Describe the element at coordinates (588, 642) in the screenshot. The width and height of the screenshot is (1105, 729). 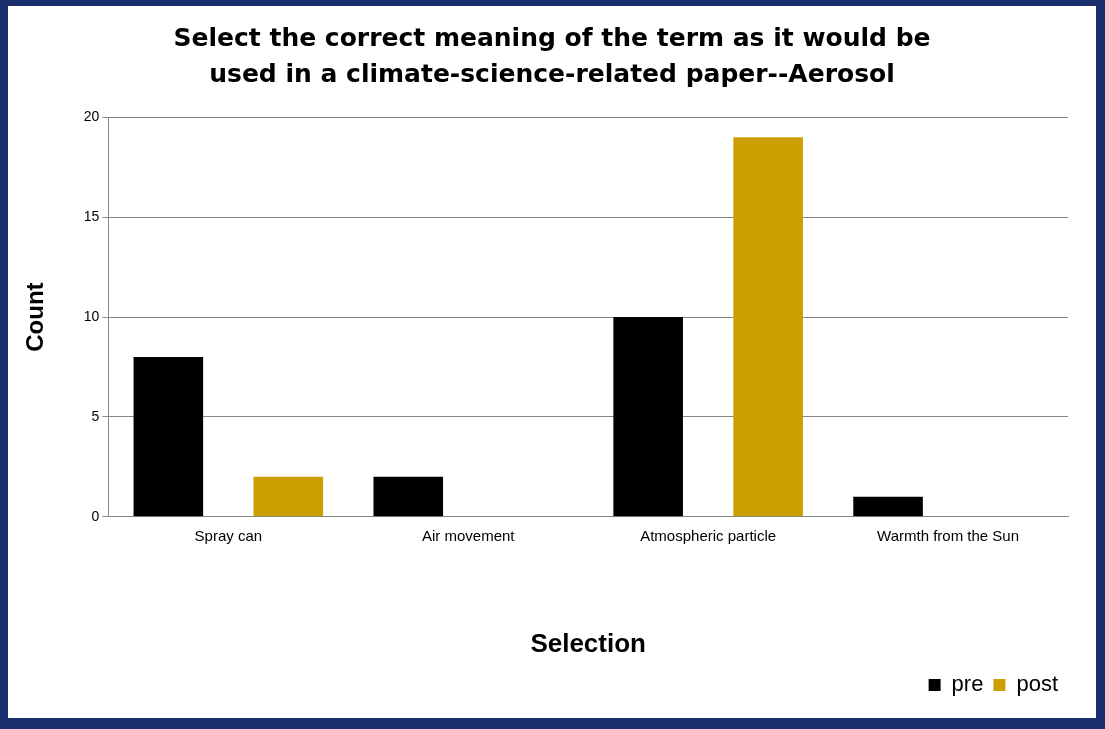
I see `x-axis-title: Selection` at that location.